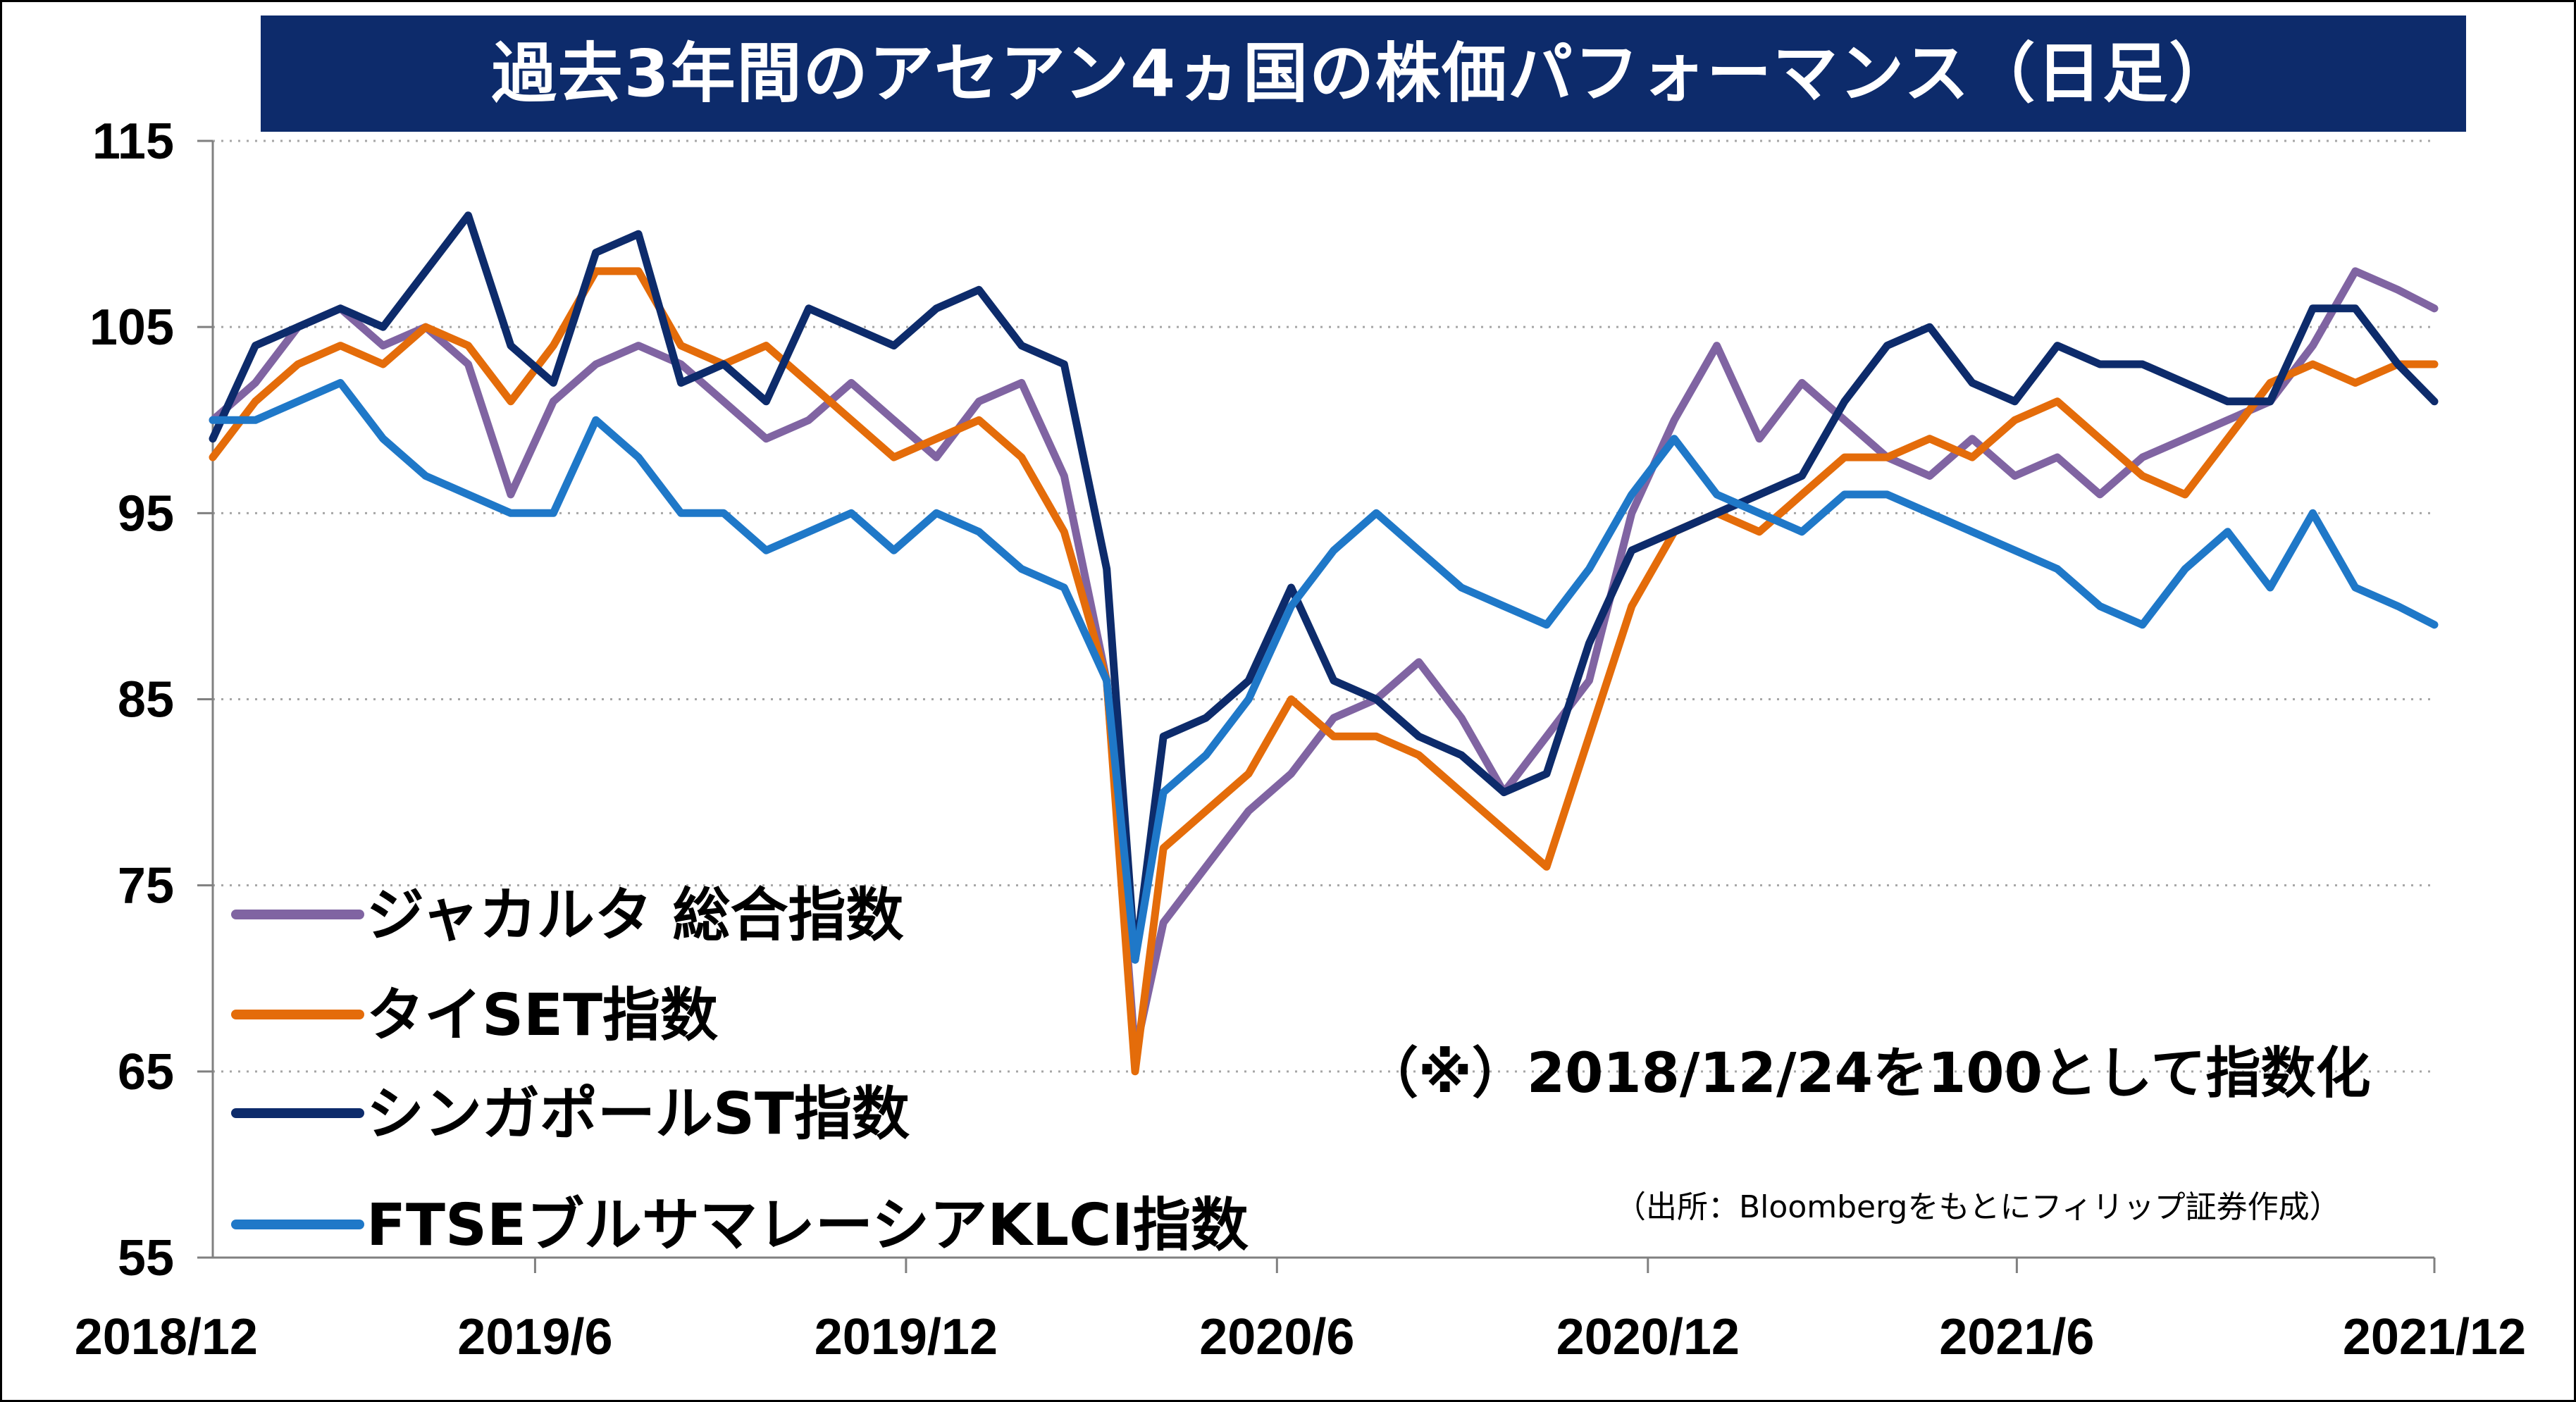  I want to click on y-axis-ticks: 55 65 75 85 95 105 115, so click(131, 699).